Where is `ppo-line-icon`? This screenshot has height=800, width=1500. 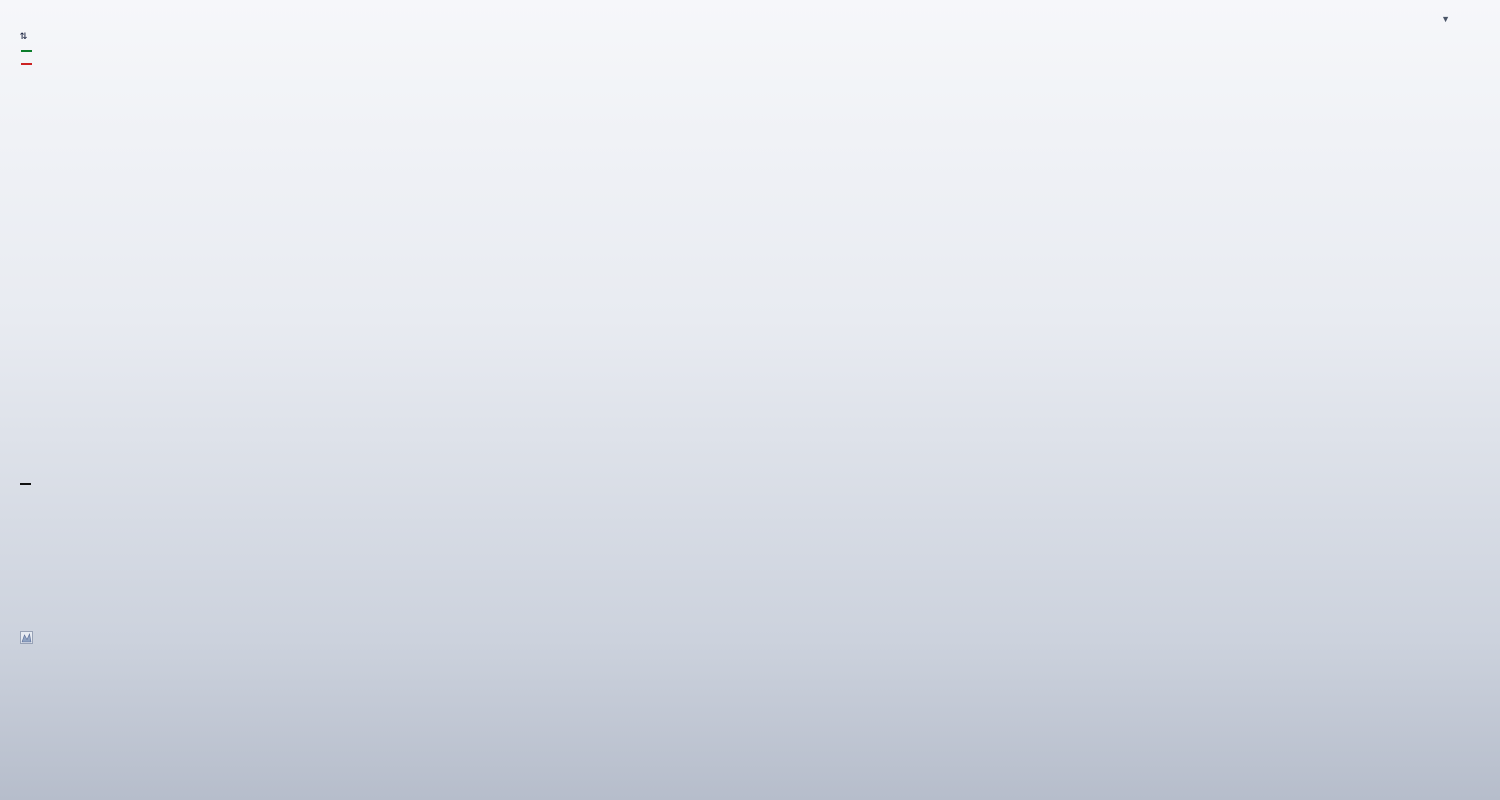
ppo-line-icon is located at coordinates (25, 484).